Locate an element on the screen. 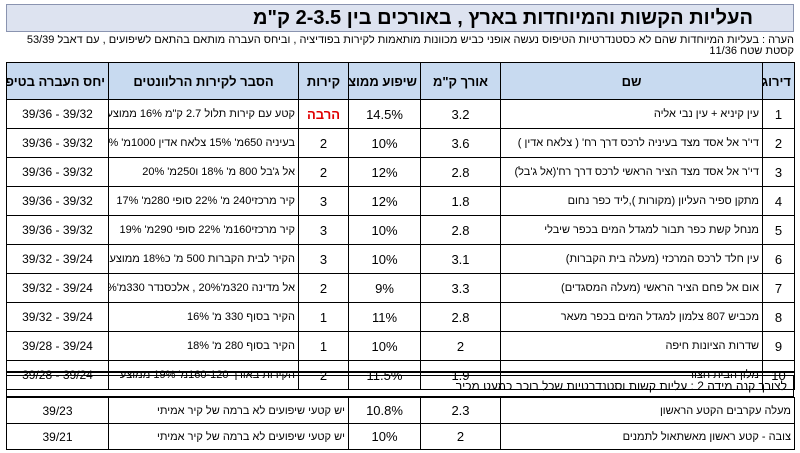 This screenshot has height=453, width=800. cell-name: מנחל קשת כפר תבור למגדל המים בכפר שיבלי is located at coordinates (631, 230).